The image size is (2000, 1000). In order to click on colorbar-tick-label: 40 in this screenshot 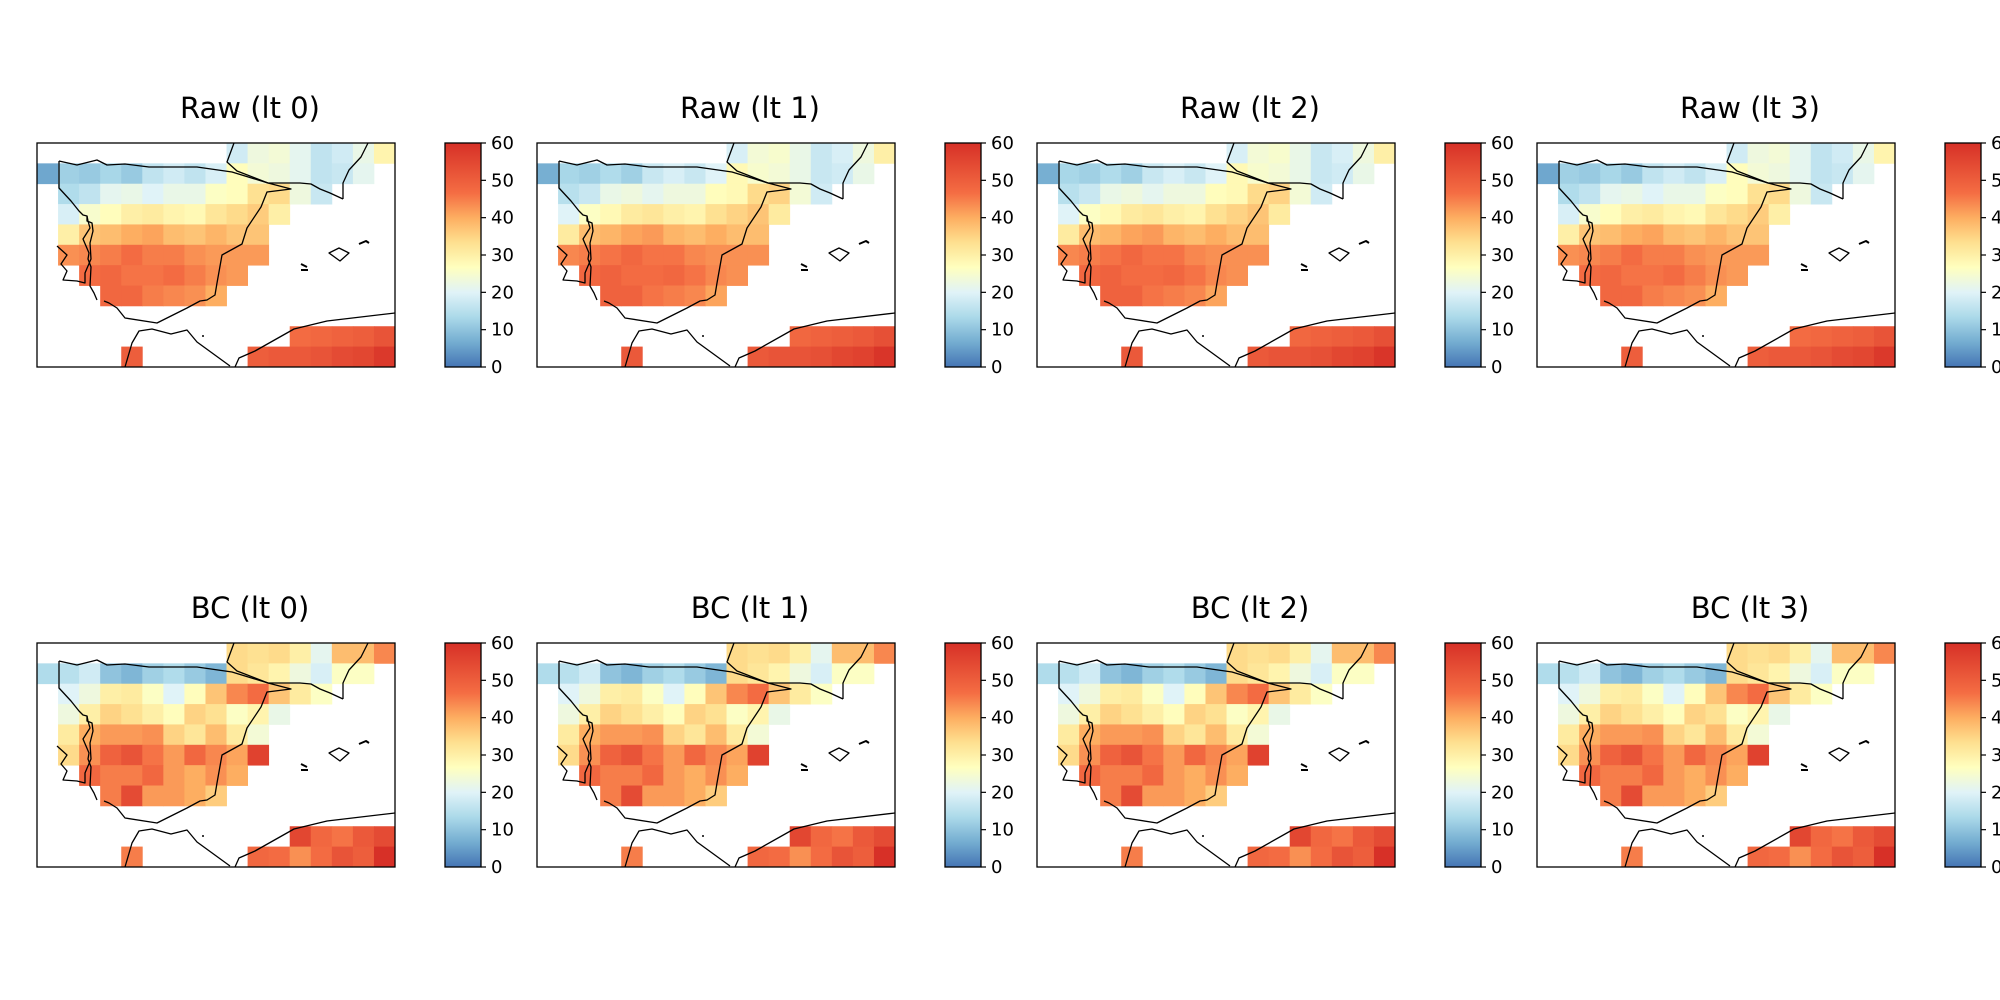, I will do `click(1502, 718)`.